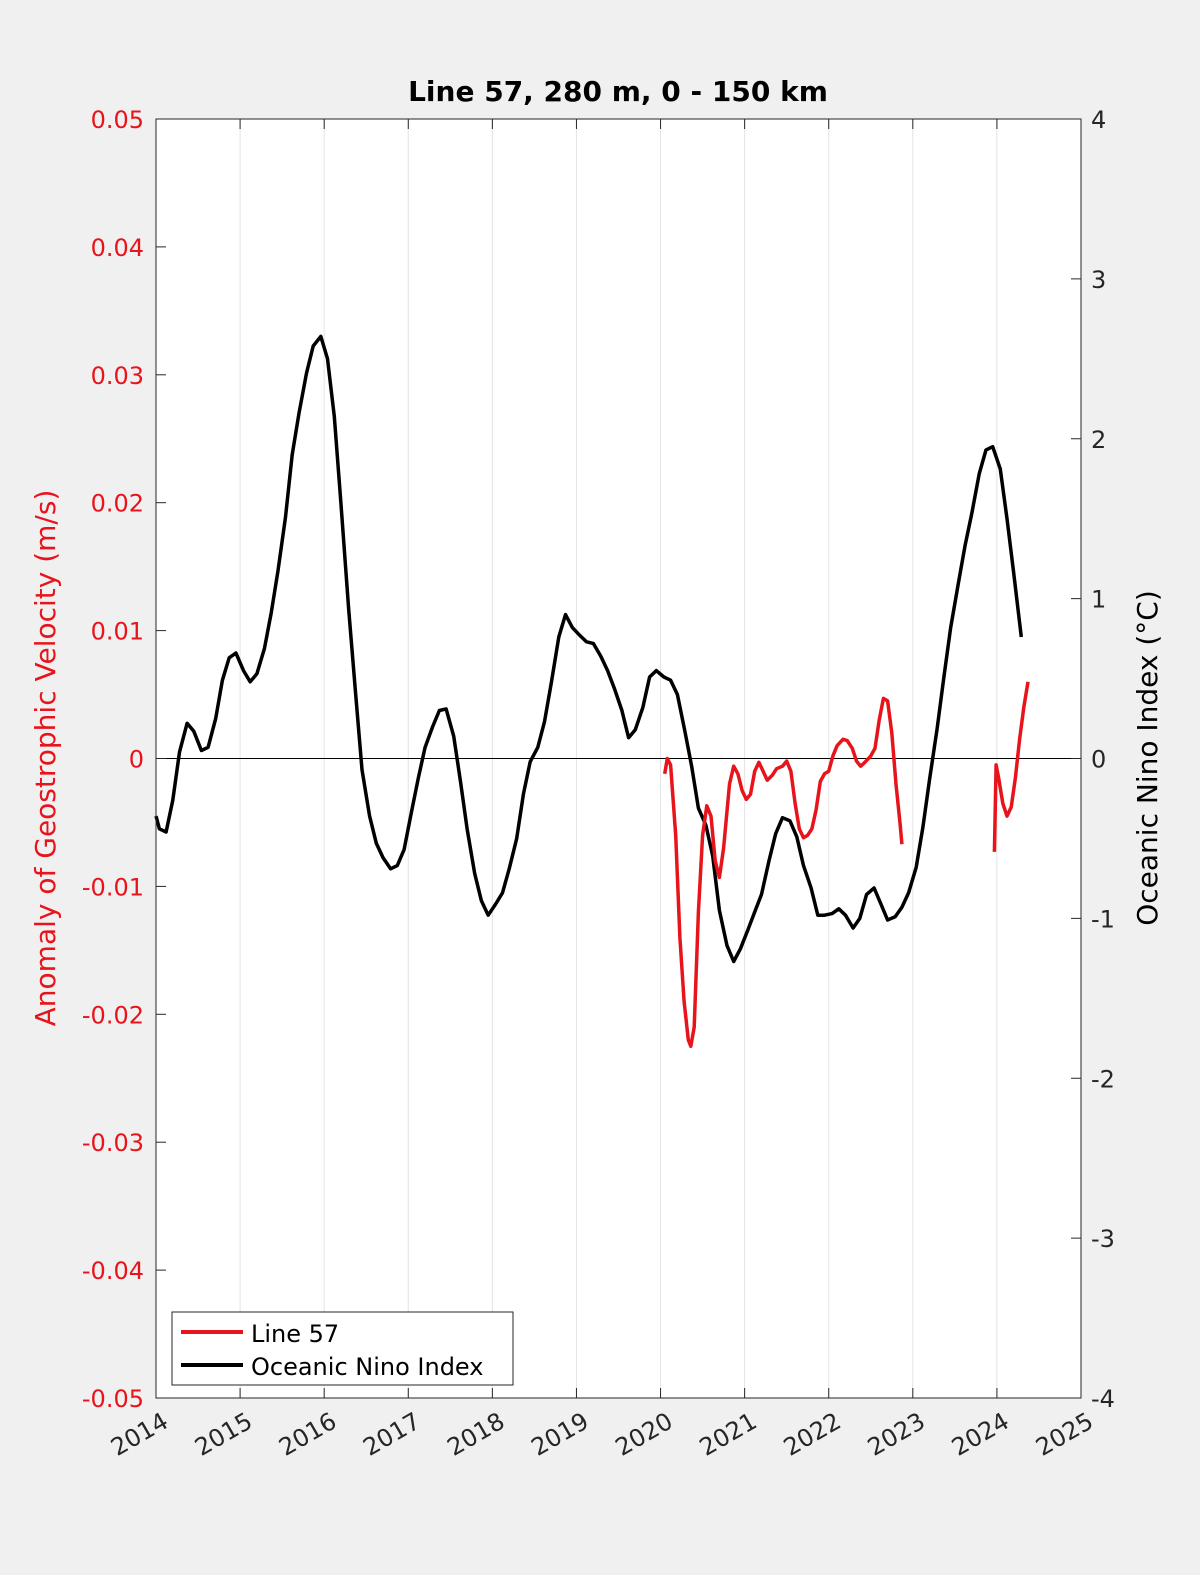 Image resolution: width=1200 pixels, height=1575 pixels. I want to click on y-left-tick-label: -0.03, so click(113, 1143).